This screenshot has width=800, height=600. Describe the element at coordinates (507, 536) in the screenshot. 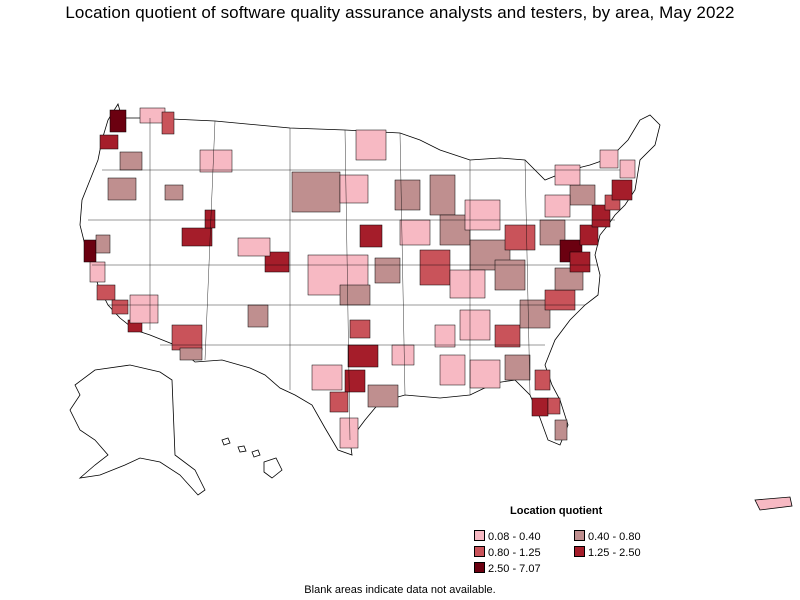

I see `legend-item-1: 0.08 - 0.40` at that location.